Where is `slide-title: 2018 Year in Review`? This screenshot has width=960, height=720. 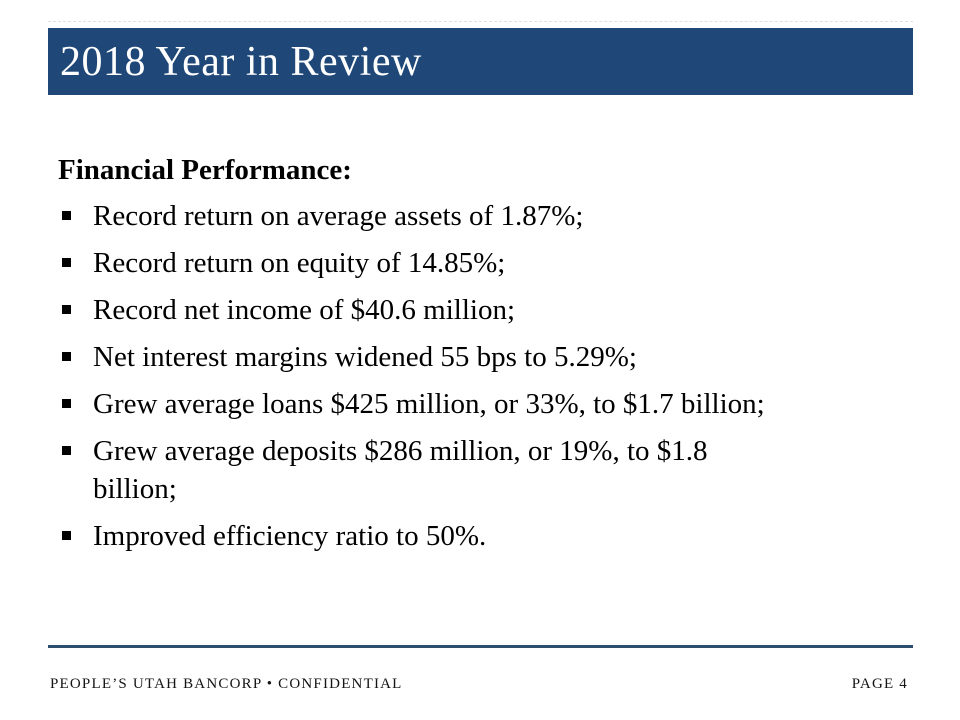
slide-title: 2018 Year in Review is located at coordinates (241, 61).